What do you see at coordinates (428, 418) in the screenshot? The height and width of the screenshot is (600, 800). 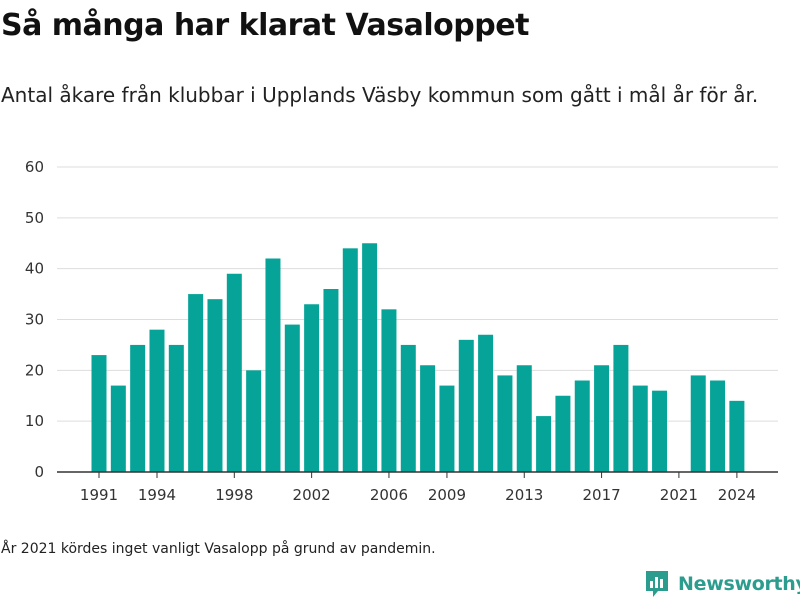 I see `bar-2008` at bounding box center [428, 418].